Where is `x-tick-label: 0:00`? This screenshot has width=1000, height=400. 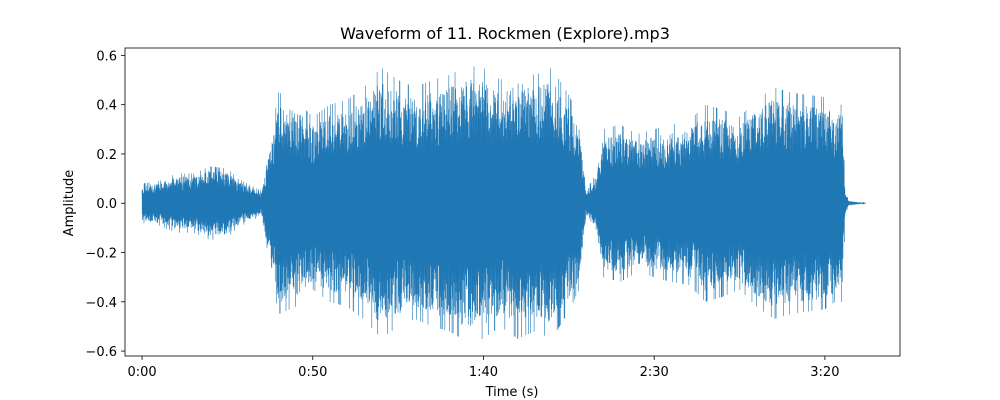
x-tick-label: 0:00 is located at coordinates (141, 372).